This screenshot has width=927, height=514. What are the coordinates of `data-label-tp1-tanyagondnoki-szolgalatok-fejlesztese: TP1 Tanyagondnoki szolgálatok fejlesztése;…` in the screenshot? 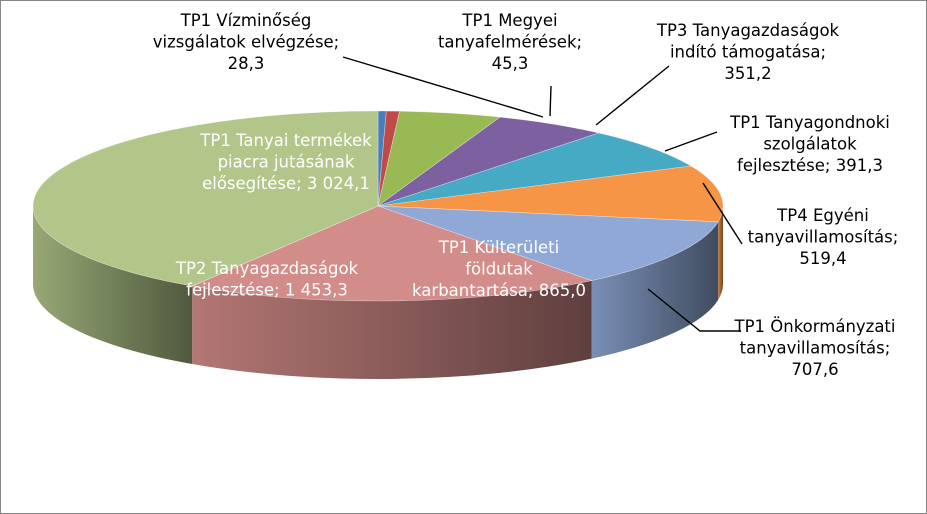 It's located at (809, 144).